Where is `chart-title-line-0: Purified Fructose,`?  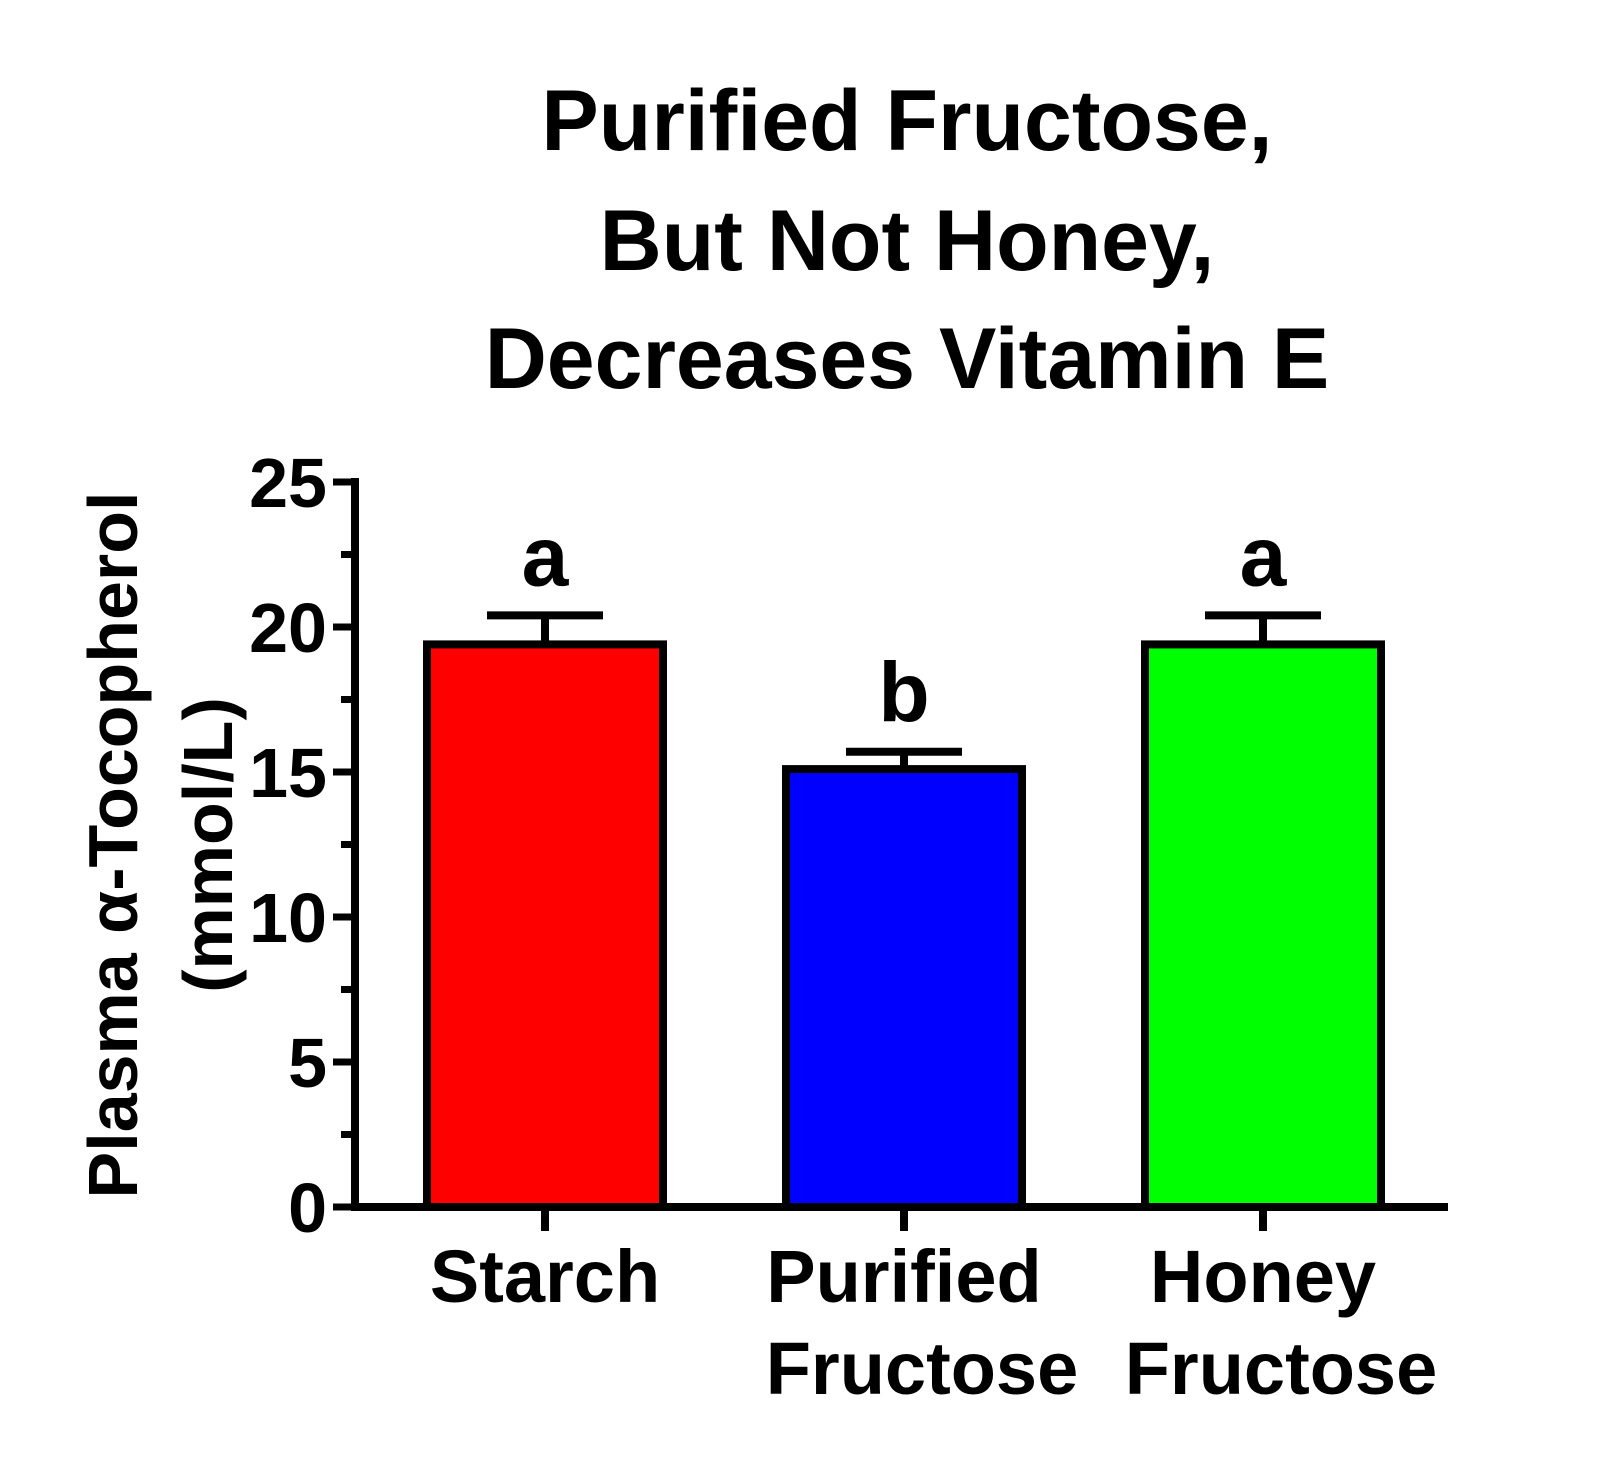
chart-title-line-0: Purified Fructose, is located at coordinates (906, 121).